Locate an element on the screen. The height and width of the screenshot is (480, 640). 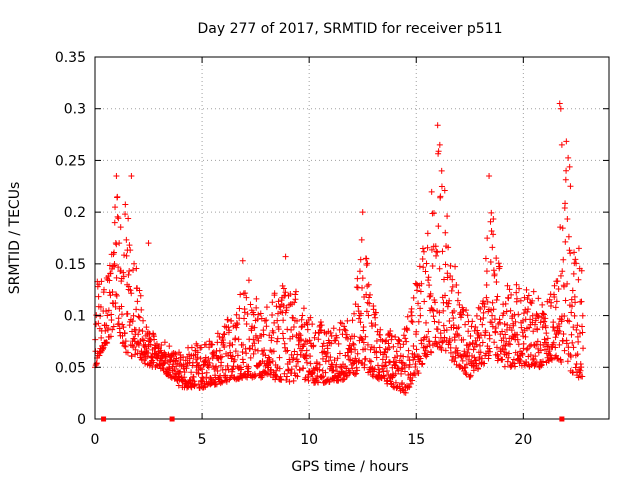
y-tick-label: 0.05 is located at coordinates (70, 368).